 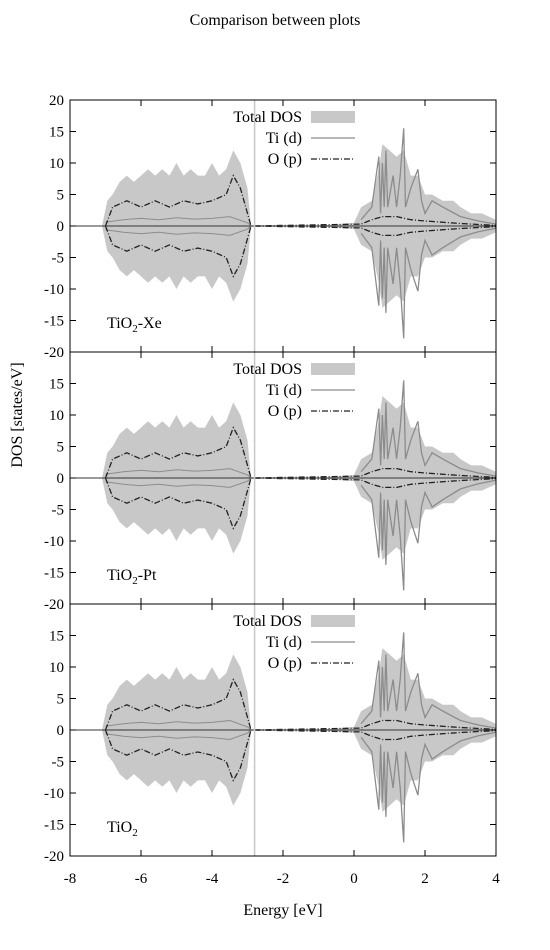 I want to click on x-tick-label: 2, so click(x=425, y=879).